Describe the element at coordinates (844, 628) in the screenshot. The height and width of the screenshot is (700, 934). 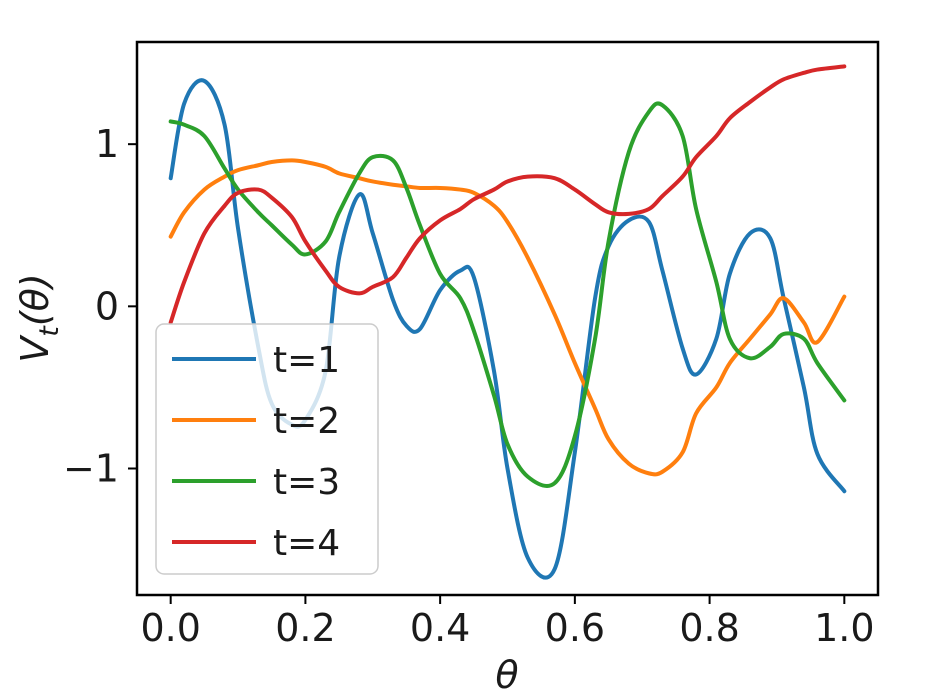
I see `x-tick-label: 1.0` at that location.